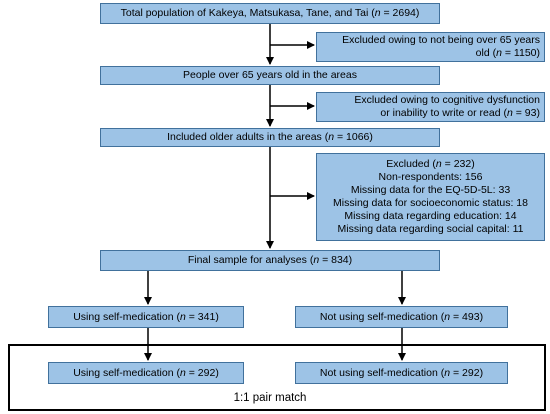  I want to click on matched-not-using-text: Not using self-medication (n = 292), so click(401, 372).